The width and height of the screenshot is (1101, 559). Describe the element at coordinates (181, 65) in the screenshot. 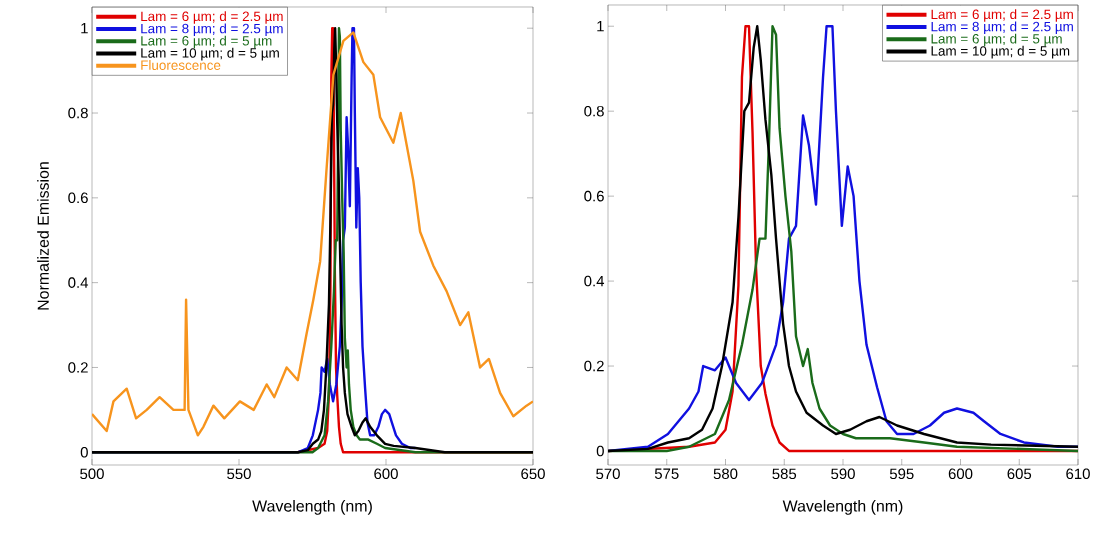

I see `legend-label: Fluorescence` at that location.